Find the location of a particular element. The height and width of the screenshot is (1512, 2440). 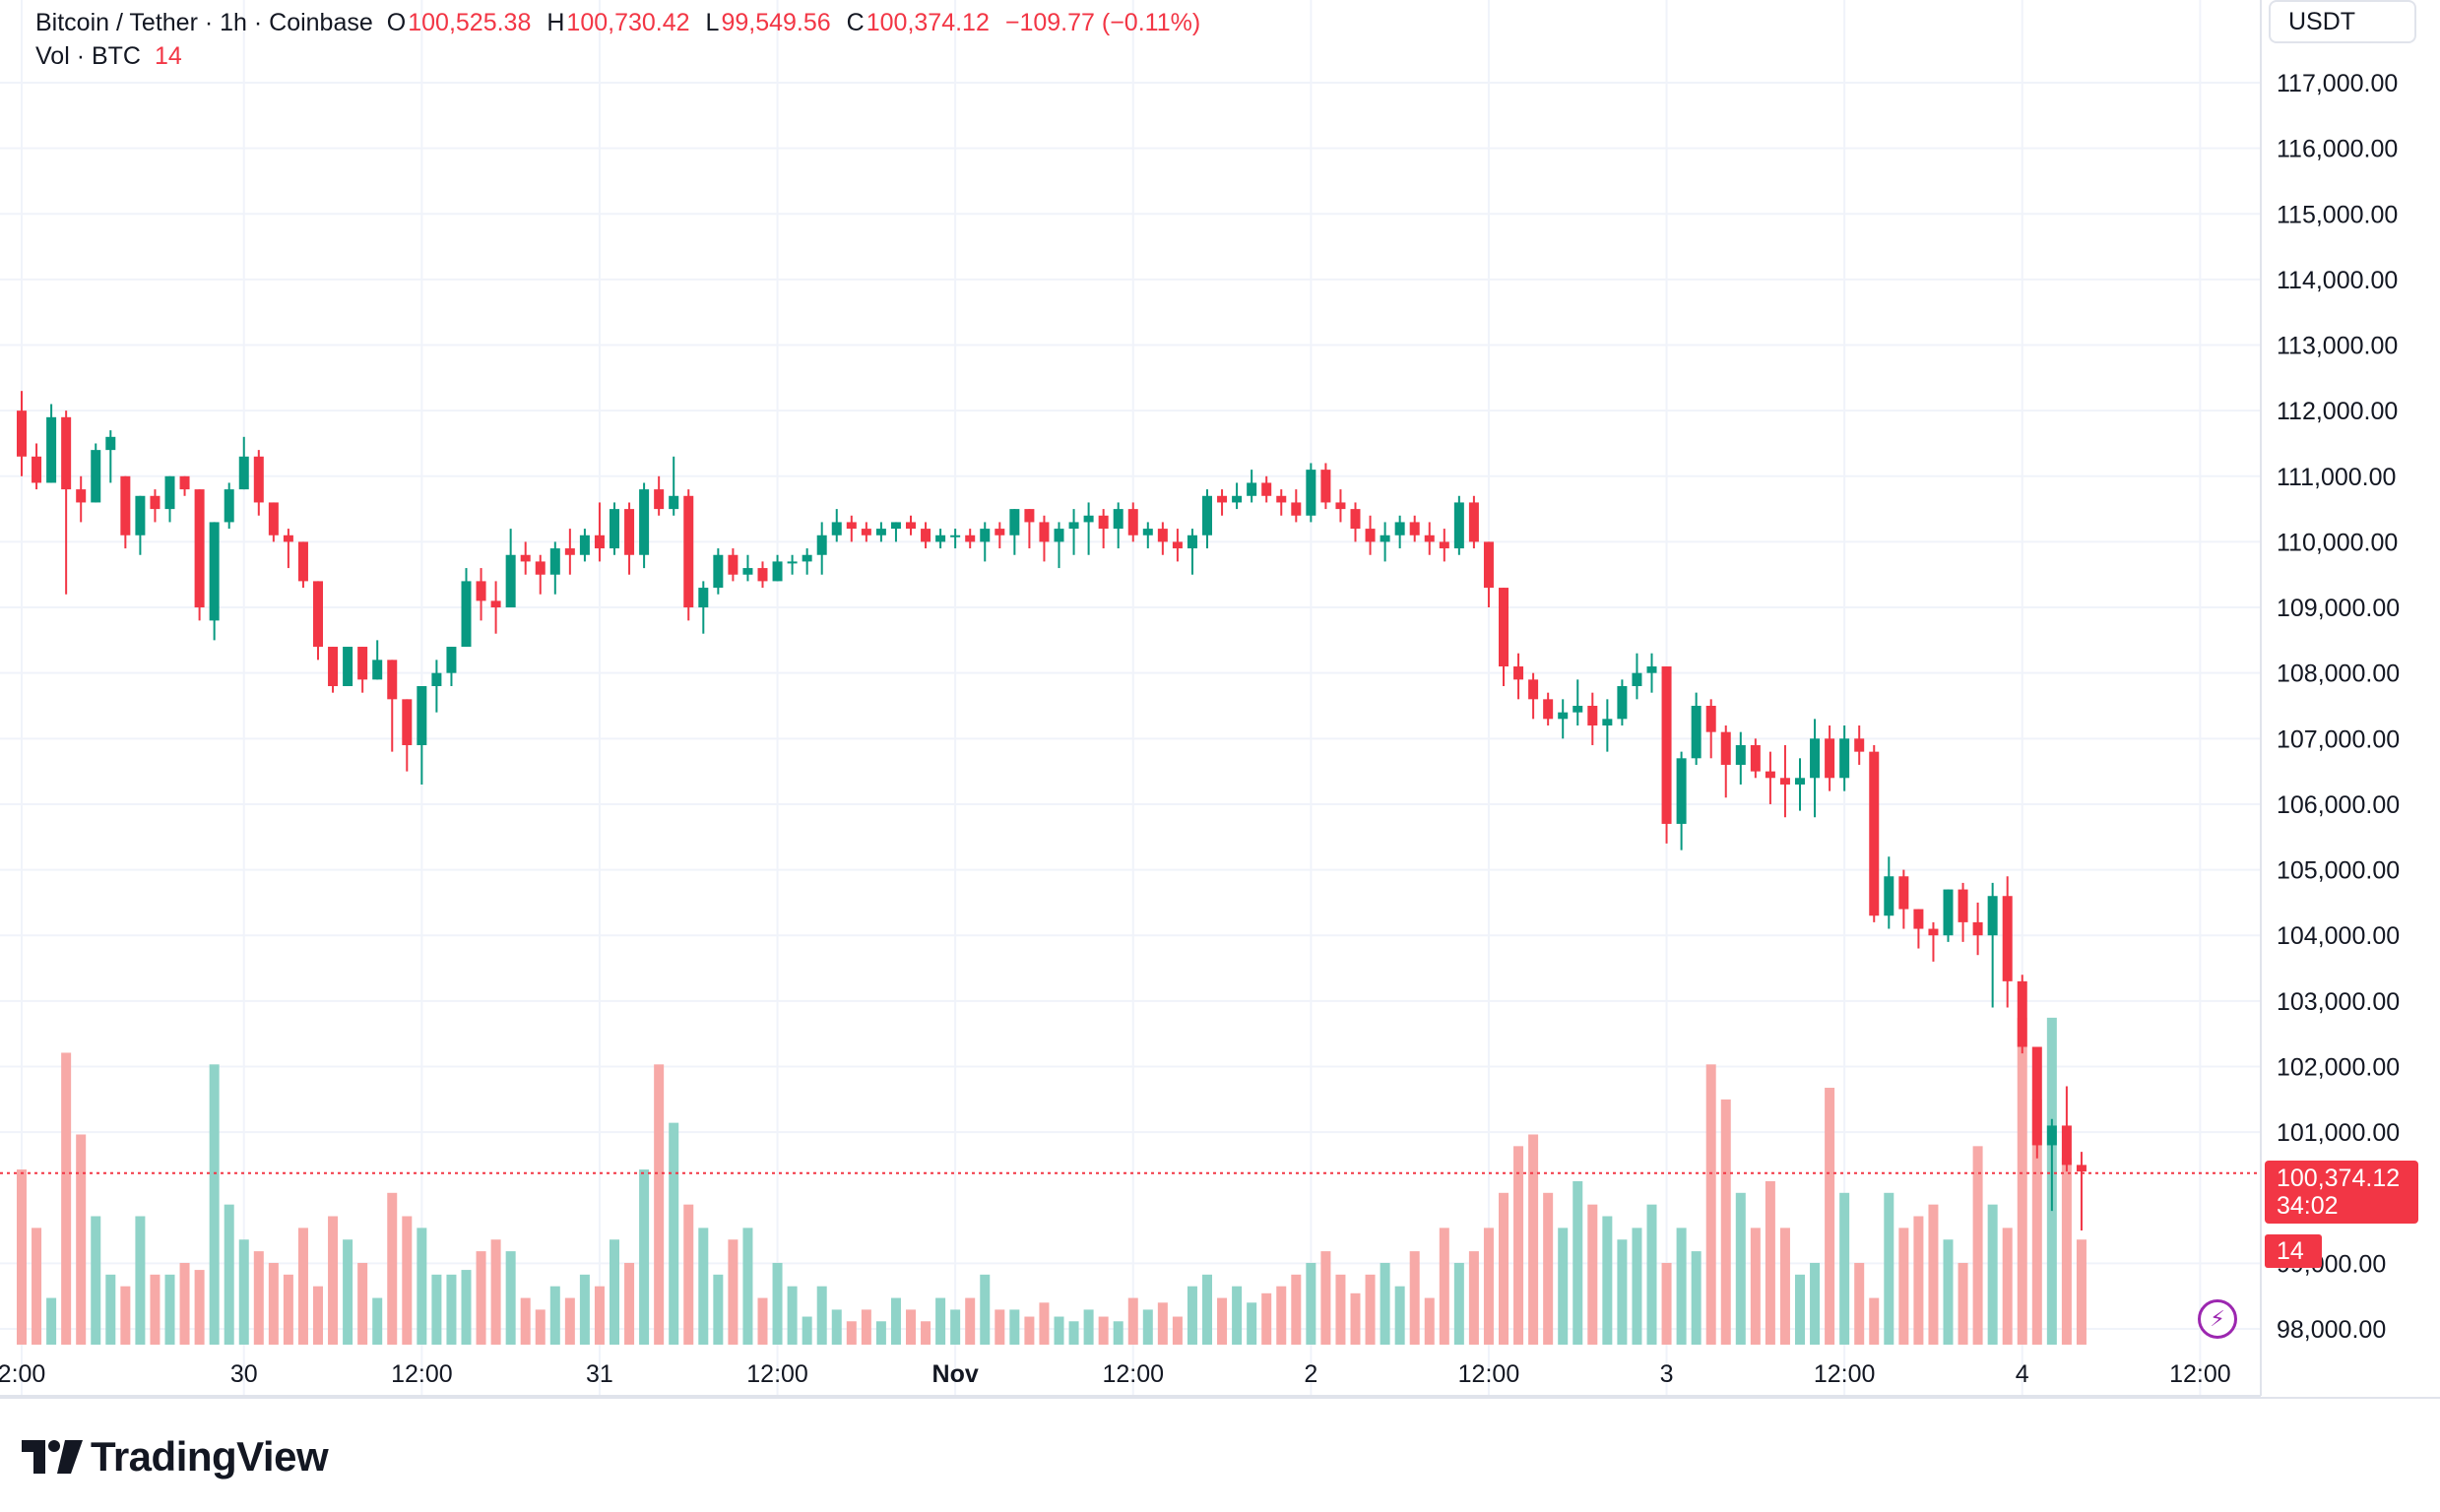

volume-legend: Vol · BTC 14 is located at coordinates (116, 56).